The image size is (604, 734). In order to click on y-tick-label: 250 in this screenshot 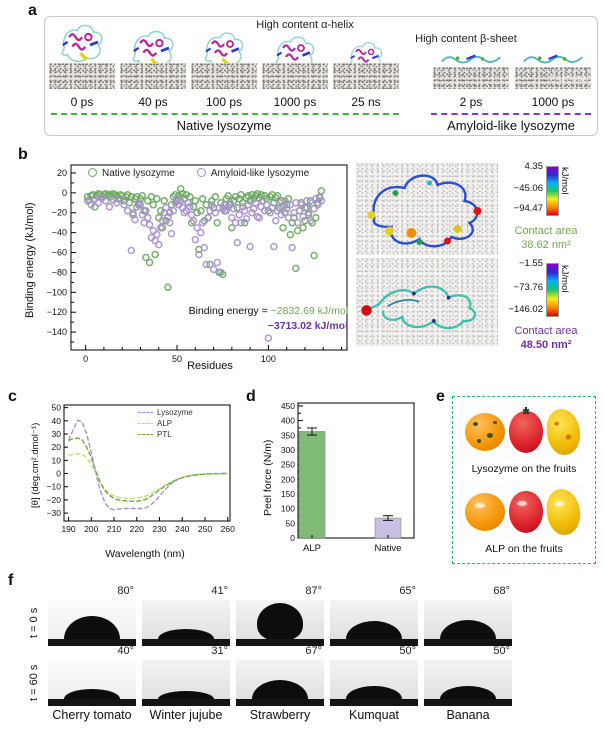, I will do `click(288, 465)`.